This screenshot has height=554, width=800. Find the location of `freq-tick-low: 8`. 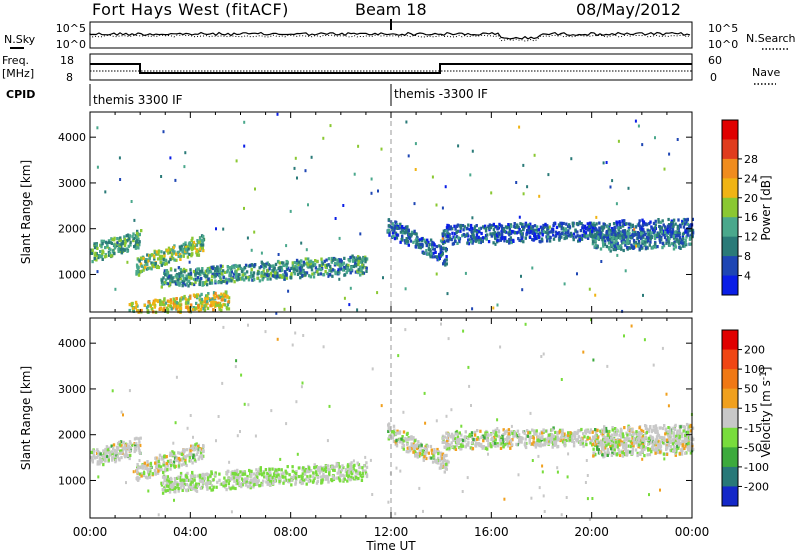

freq-tick-low: 8 is located at coordinates (69, 77).